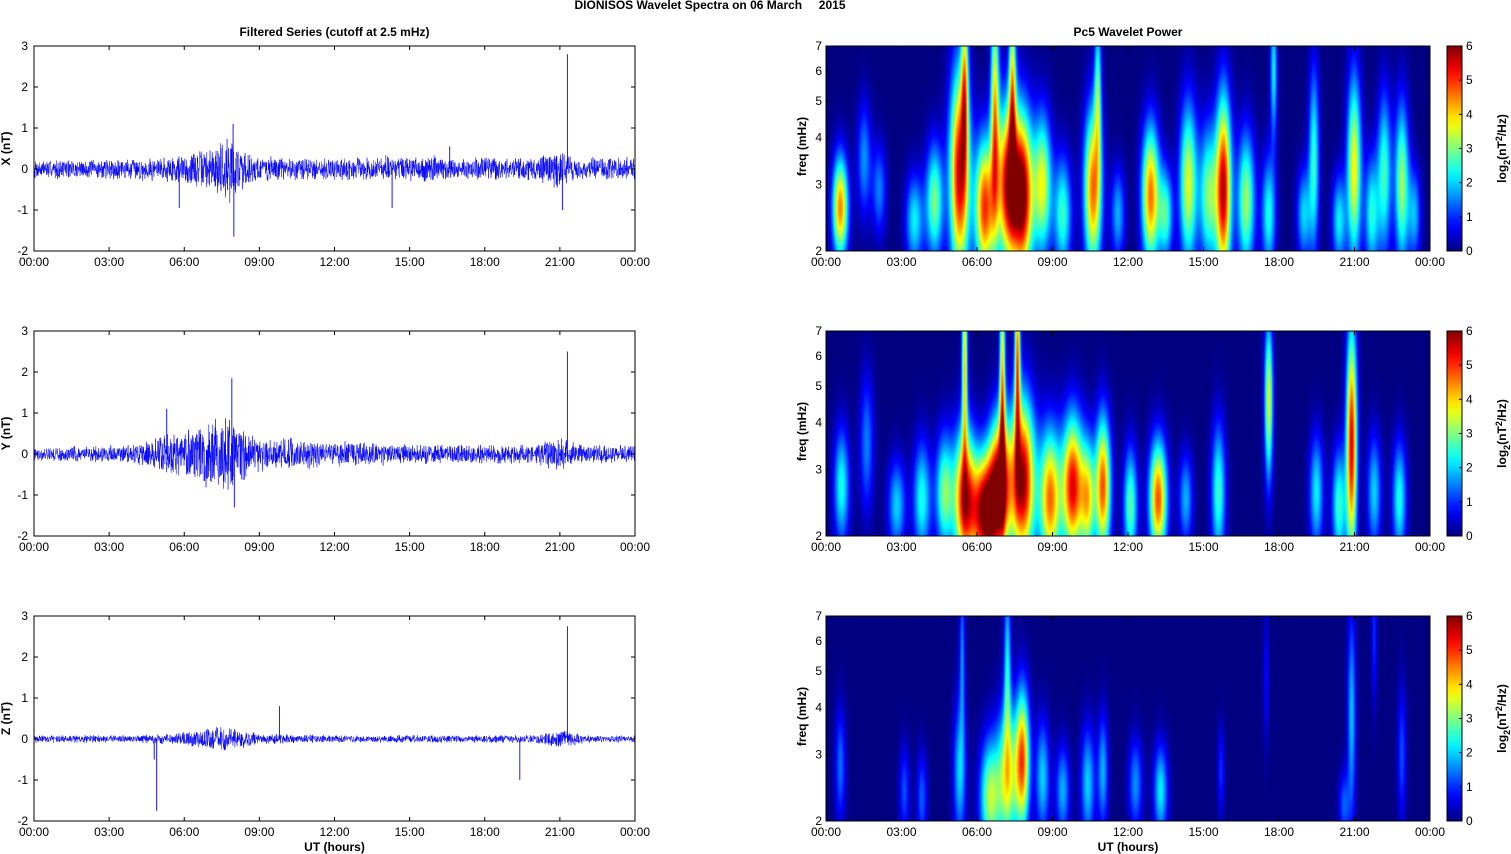 The image size is (1511, 854). I want to click on series-z-xlabel: UT (hours), so click(334, 847).